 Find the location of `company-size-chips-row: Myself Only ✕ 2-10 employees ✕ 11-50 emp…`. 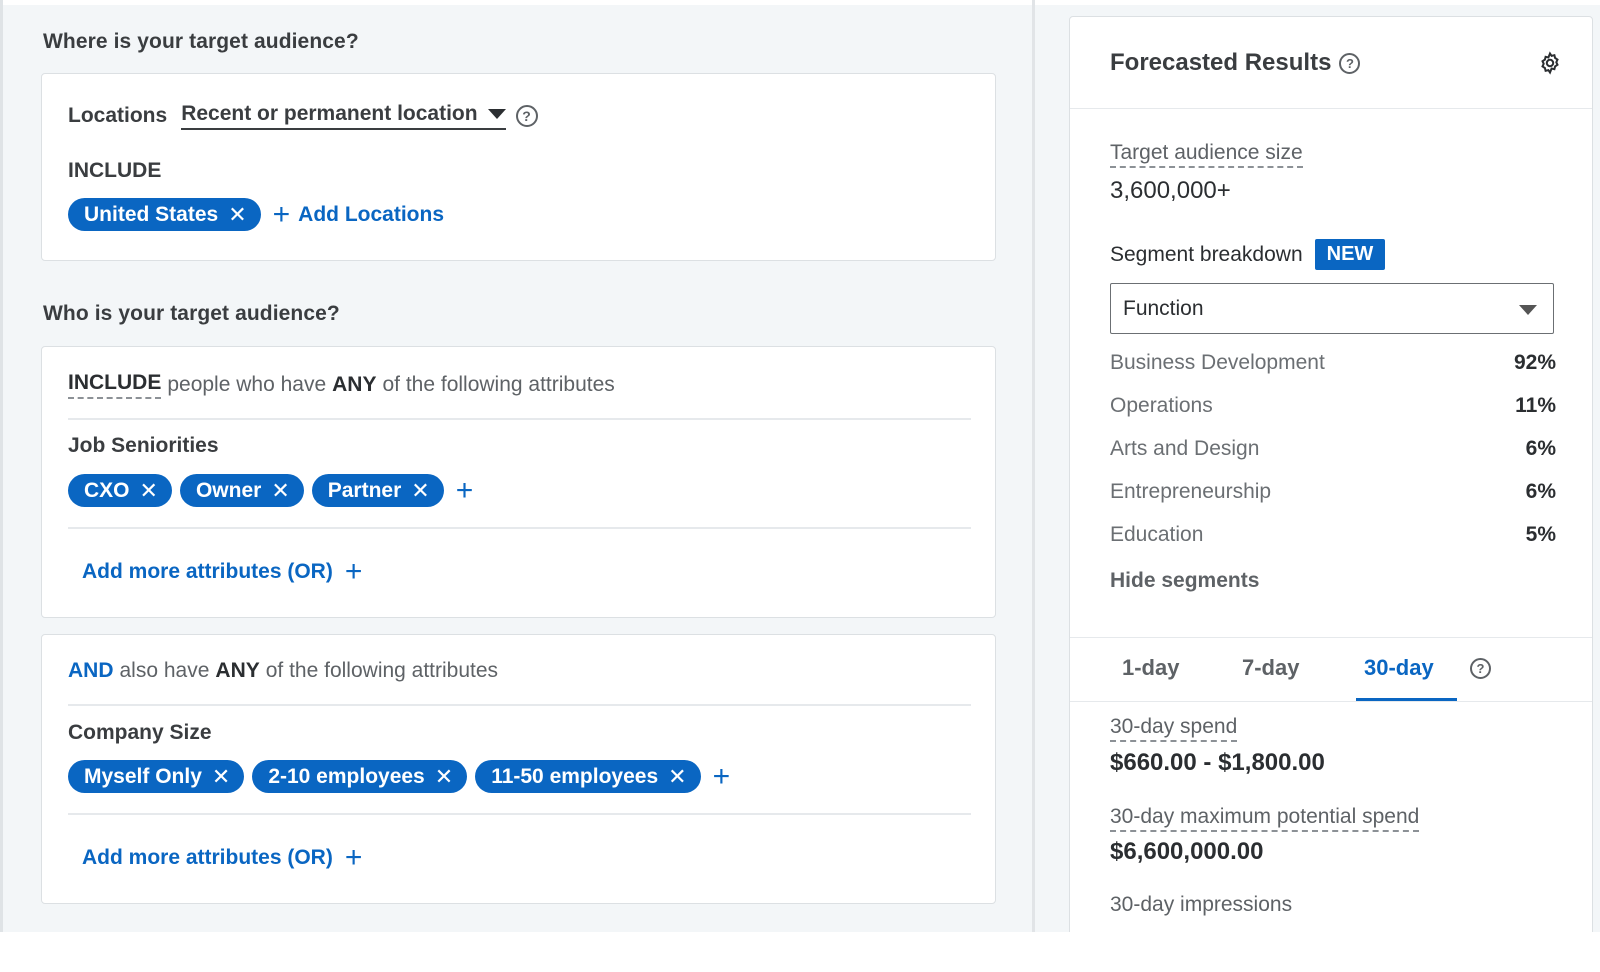

company-size-chips-row: Myself Only ✕ 2-10 employees ✕ 11-50 emp… is located at coordinates (399, 776).